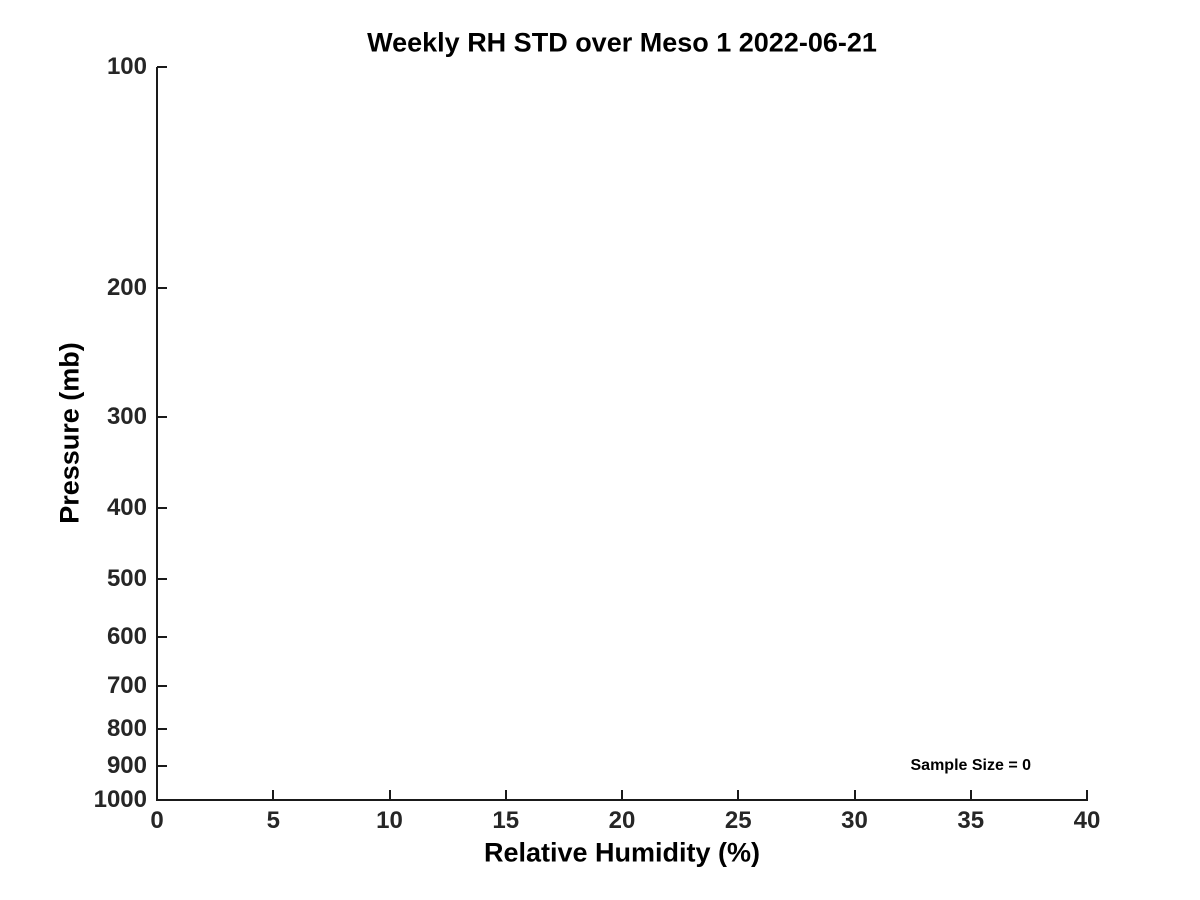 This screenshot has height=900, width=1200. What do you see at coordinates (126, 508) in the screenshot?
I see `y-tick-label: 400` at bounding box center [126, 508].